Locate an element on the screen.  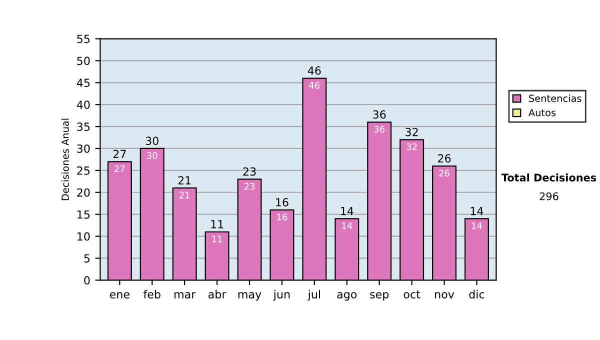
y-tick-label: 35 is located at coordinates (83, 126).